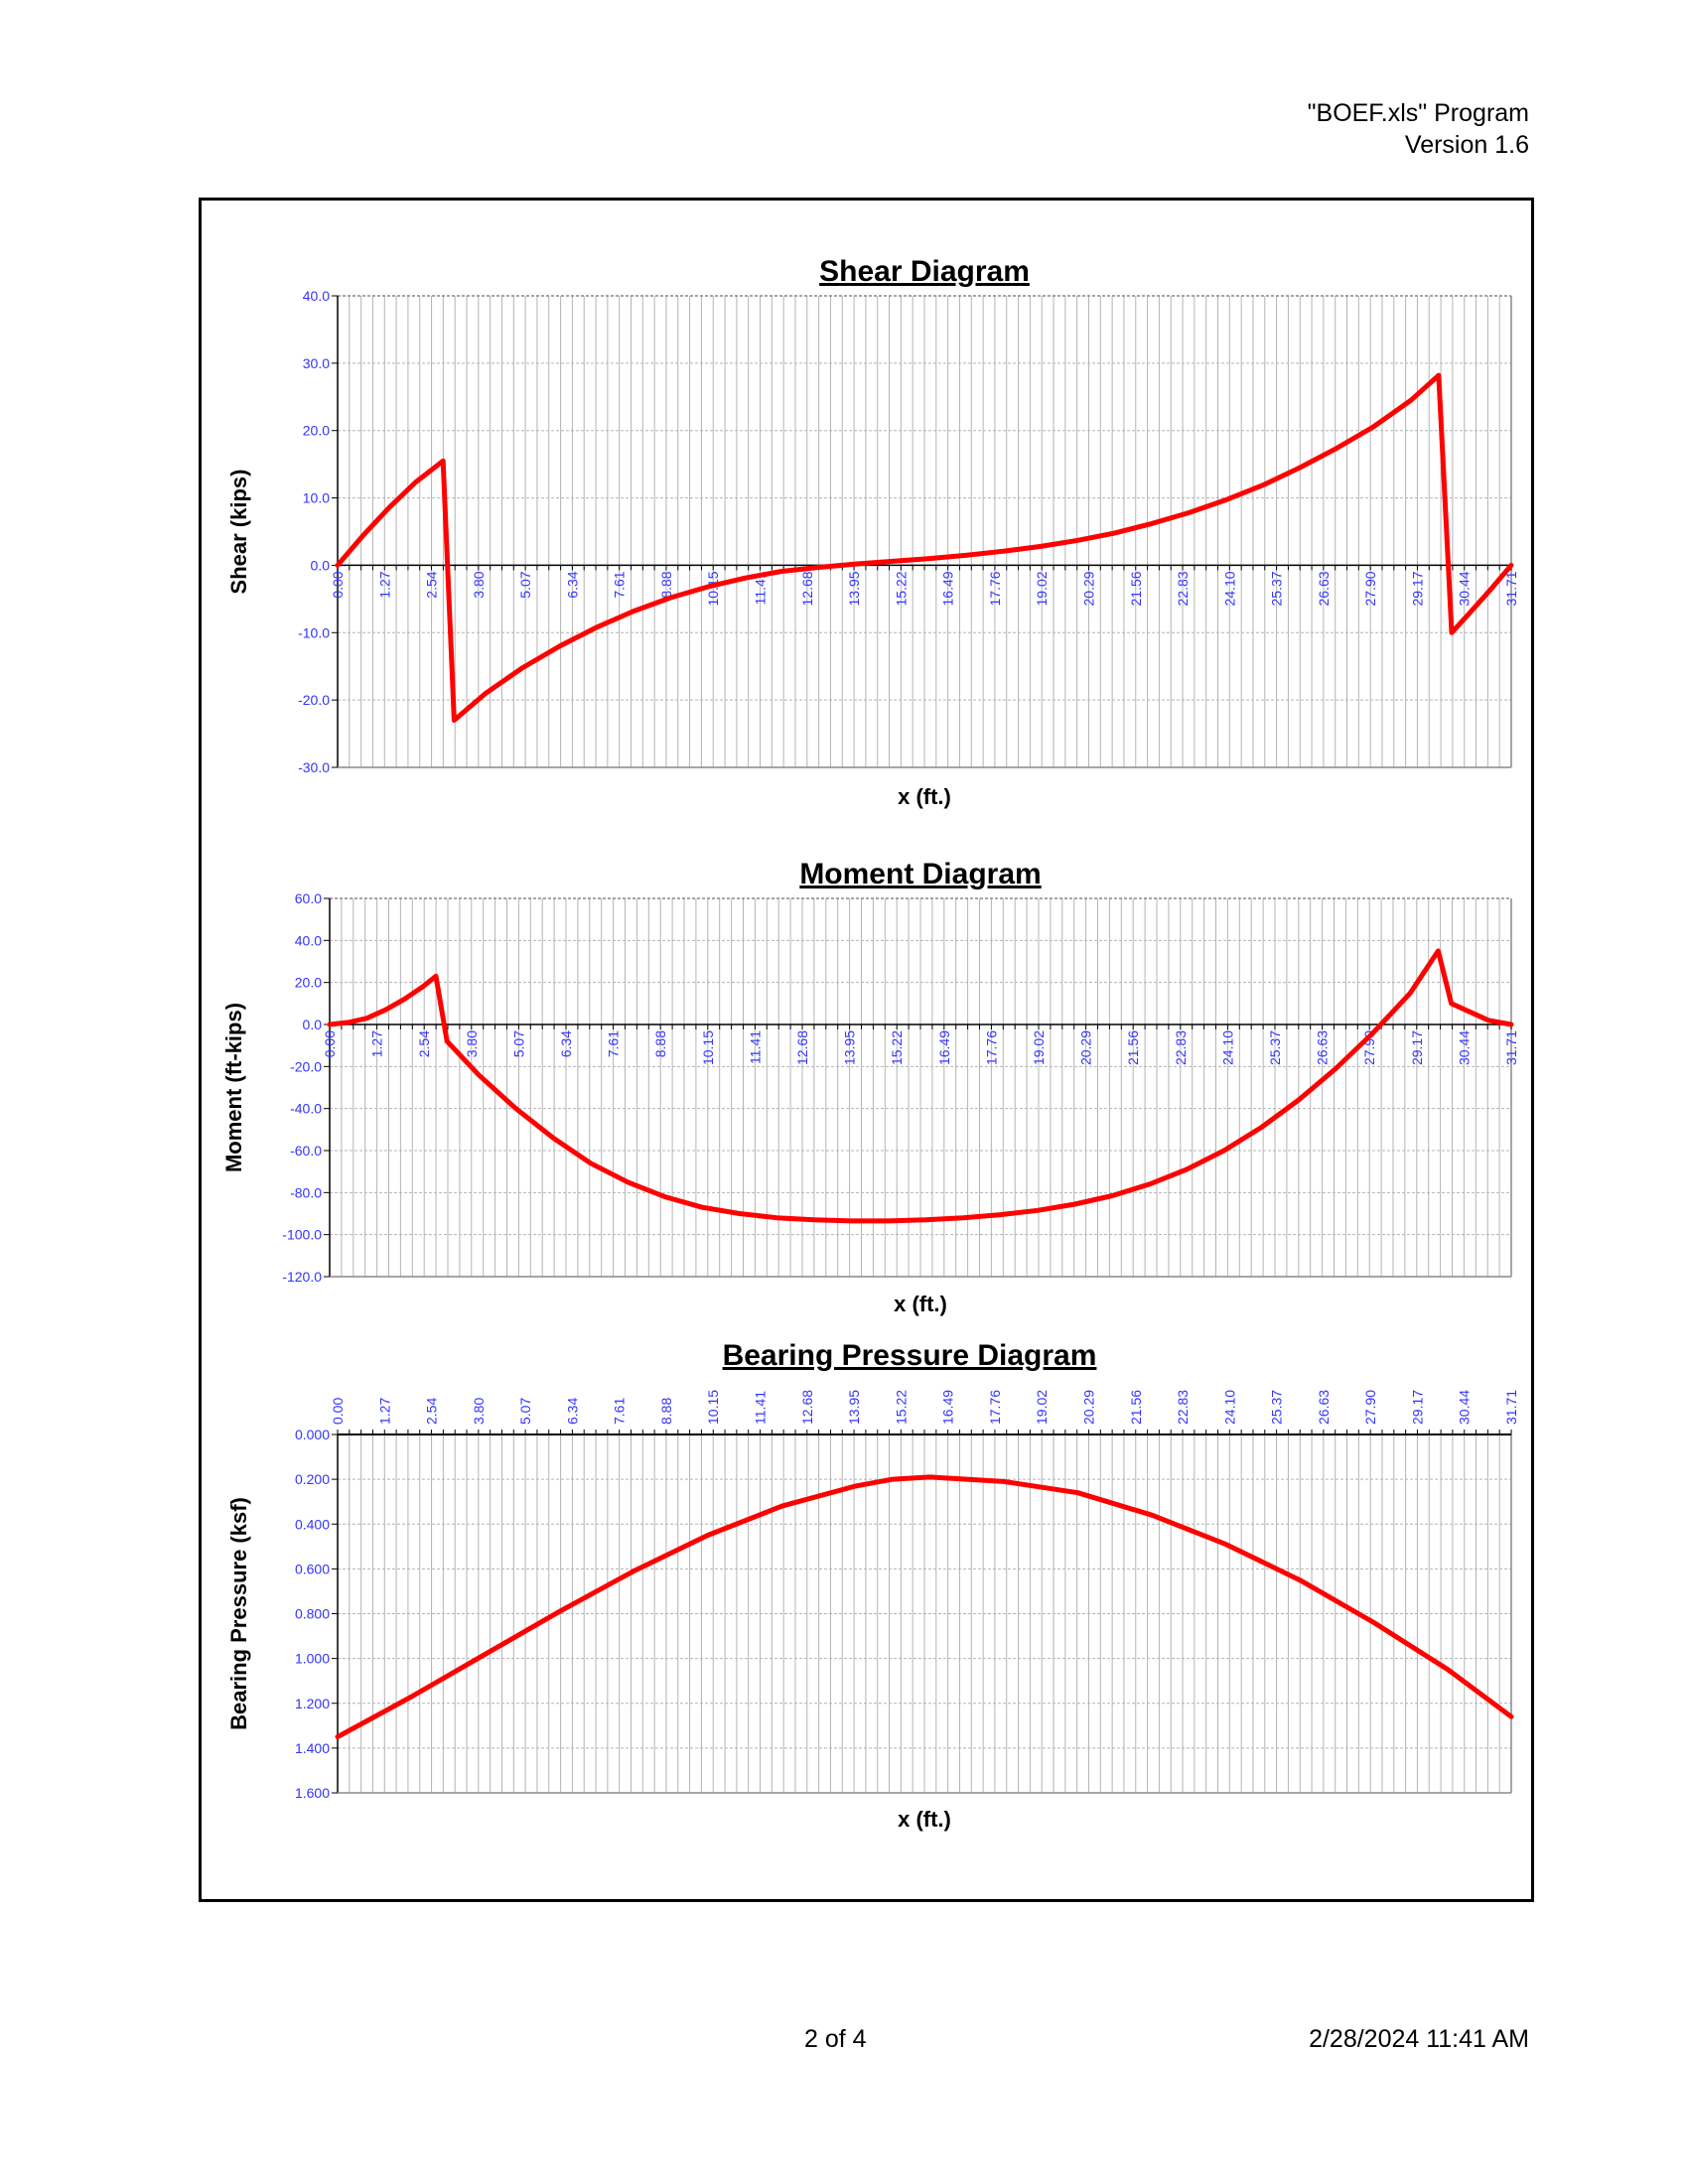  I want to click on y-axis-label: Moment (ft-kips), so click(233, 1087).